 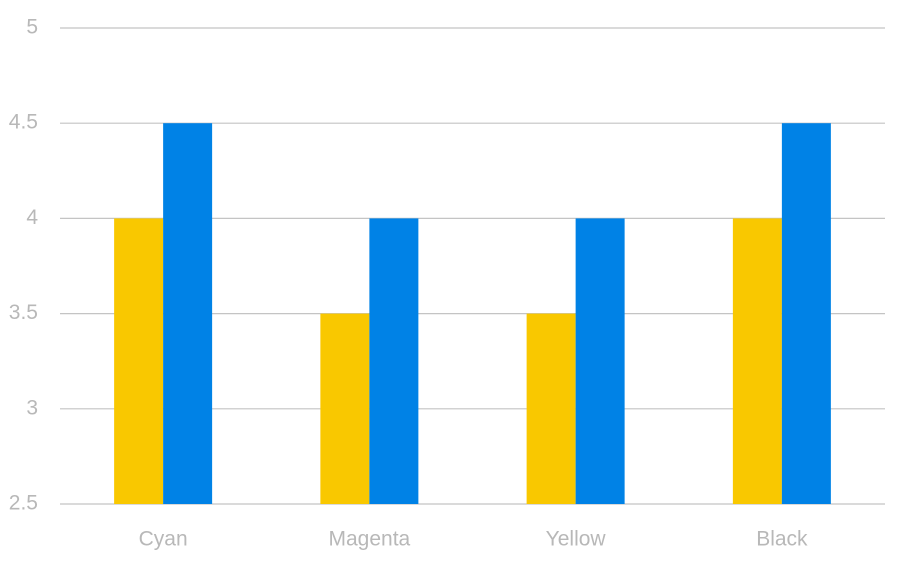 I want to click on y-tick-label: 4, so click(x=32, y=217).